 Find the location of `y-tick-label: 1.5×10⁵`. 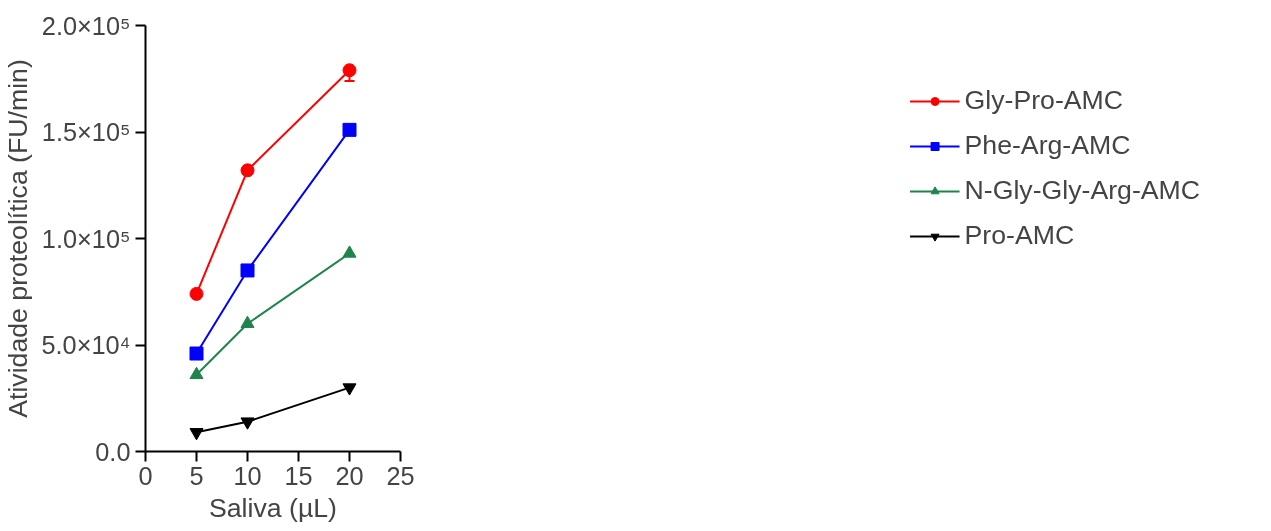

y-tick-label: 1.5×10⁵ is located at coordinates (86, 132).